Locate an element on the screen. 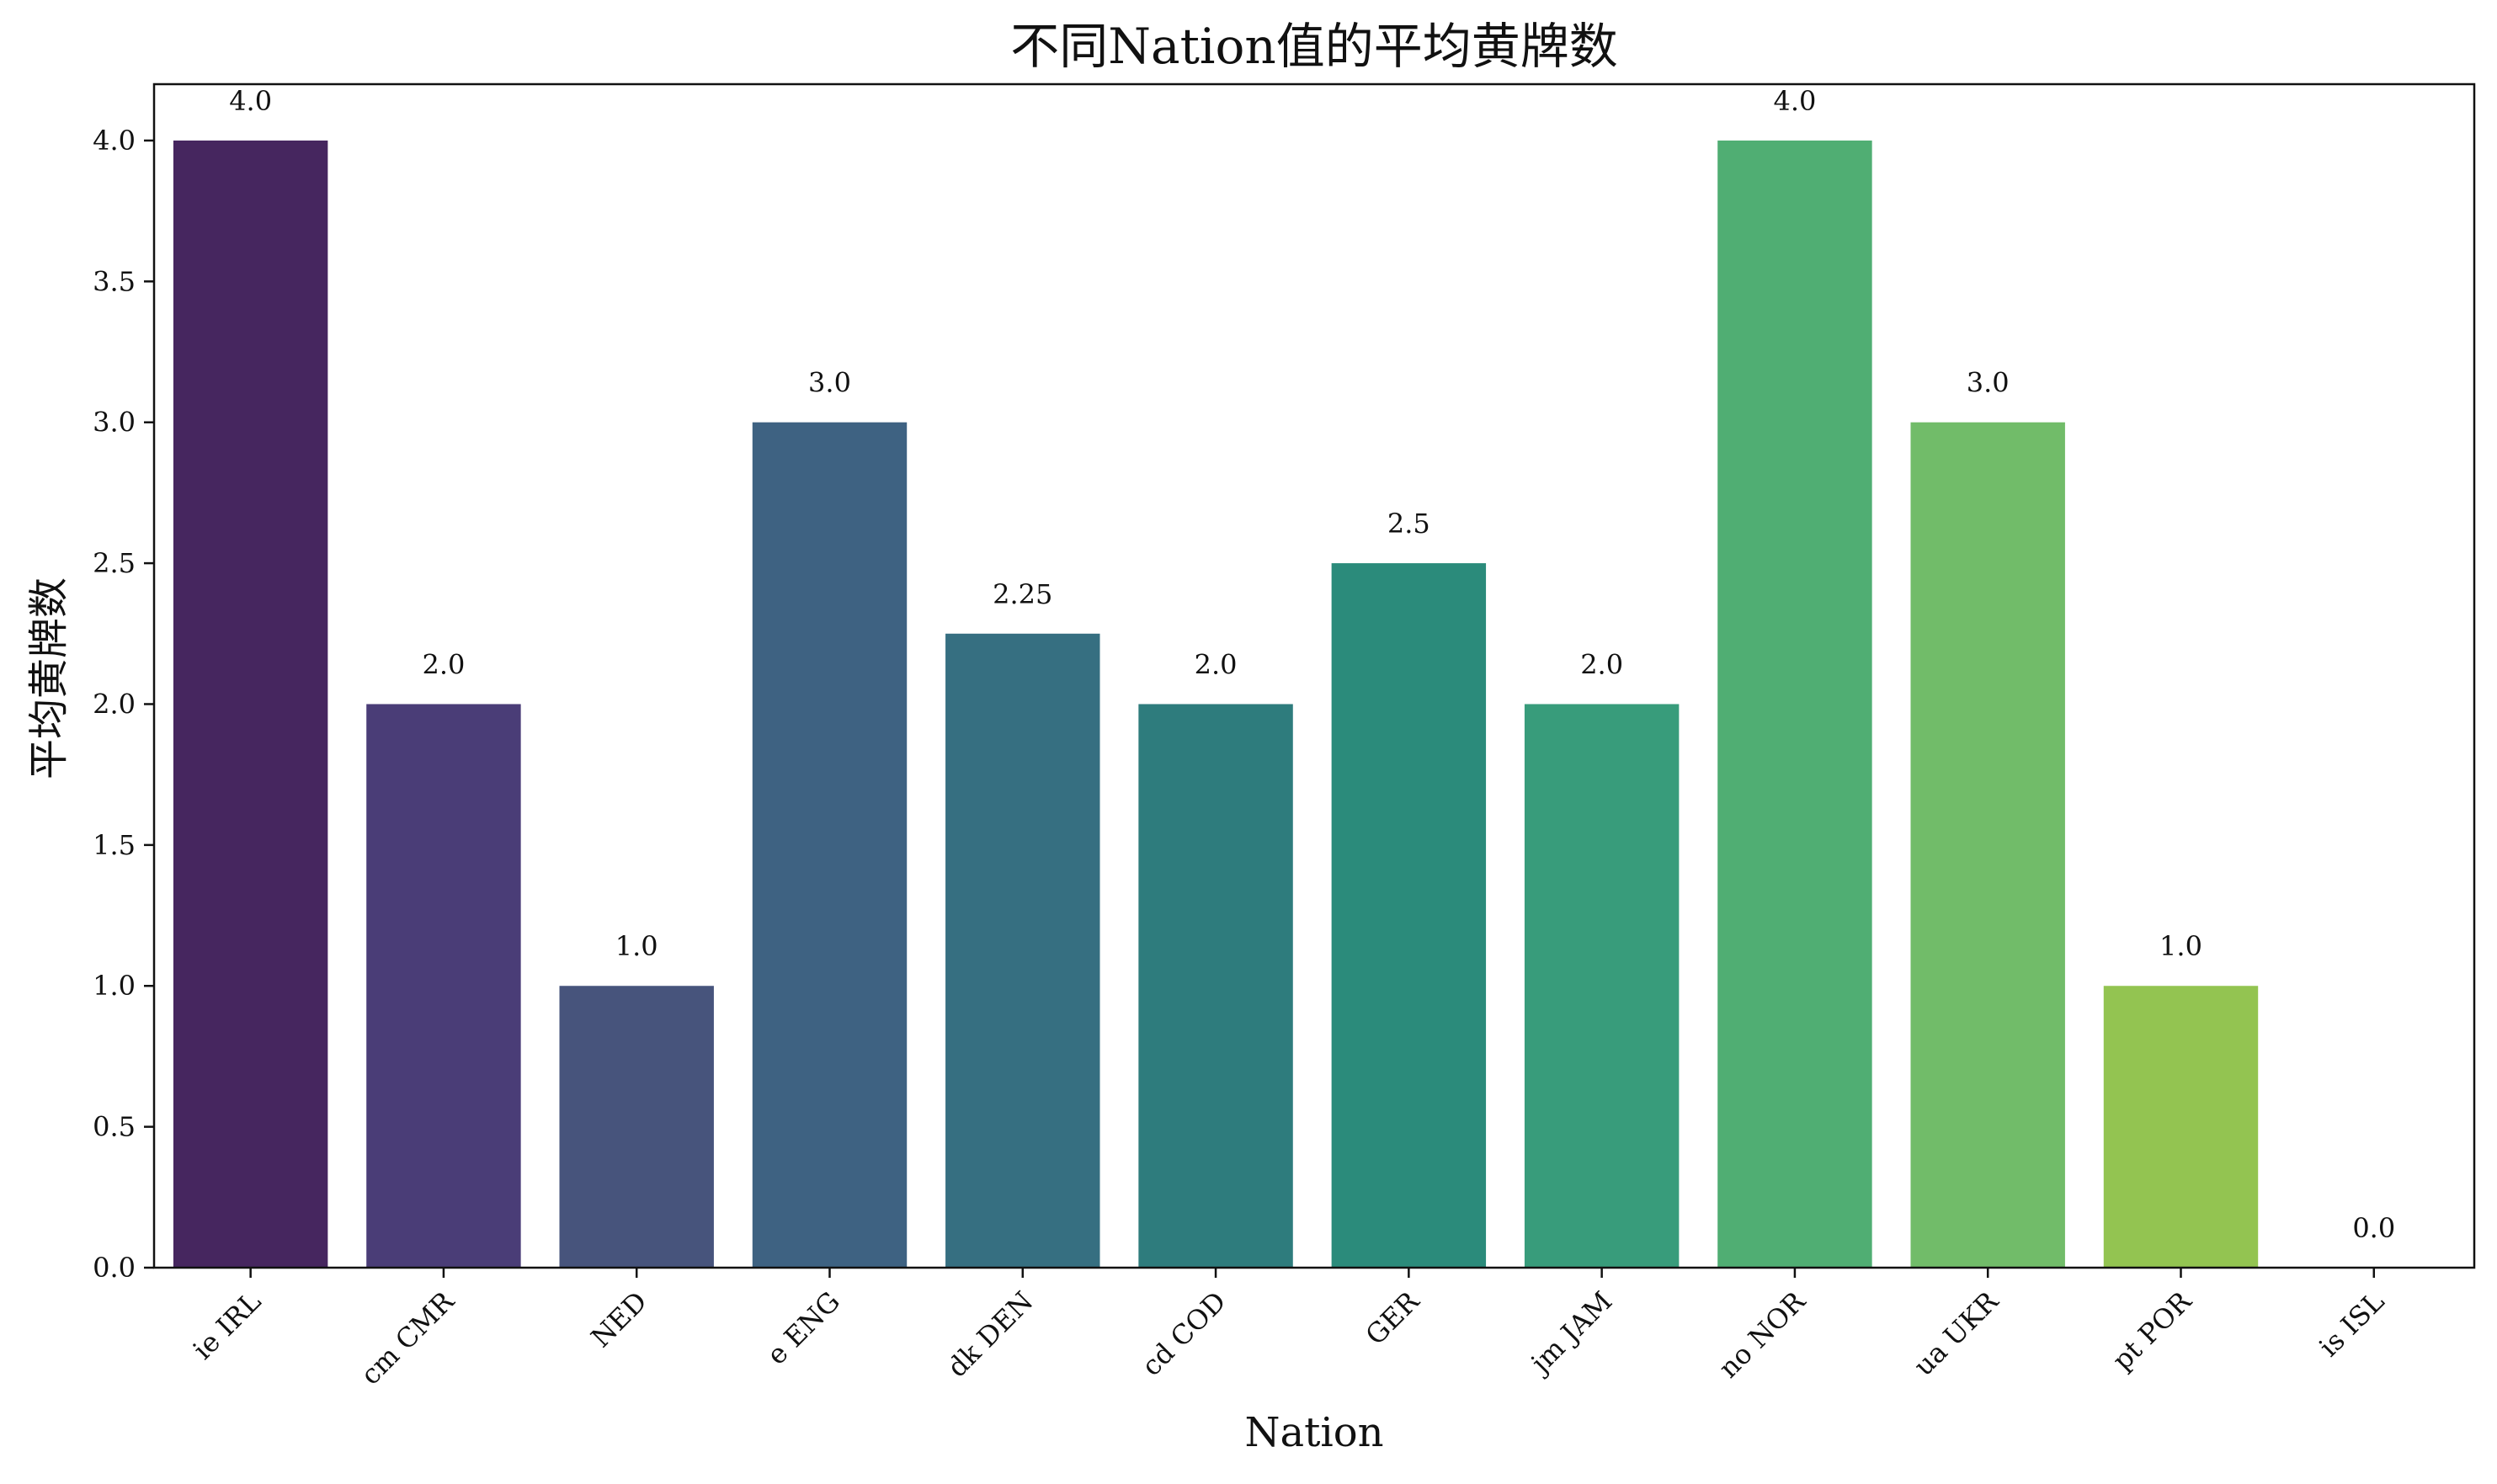 The width and height of the screenshot is (2497, 1484). x-tick-label: dk DEN is located at coordinates (990, 1334).